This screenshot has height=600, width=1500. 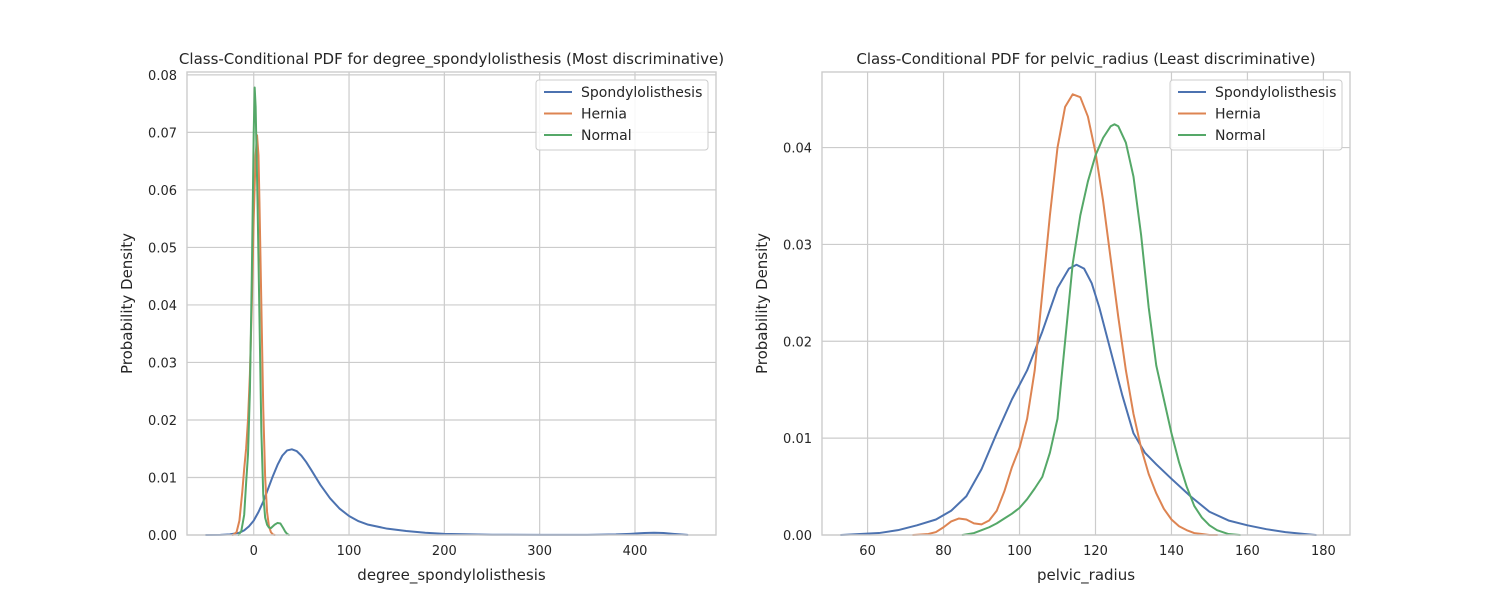 What do you see at coordinates (635, 551) in the screenshot?
I see `x-tick-label: 400` at bounding box center [635, 551].